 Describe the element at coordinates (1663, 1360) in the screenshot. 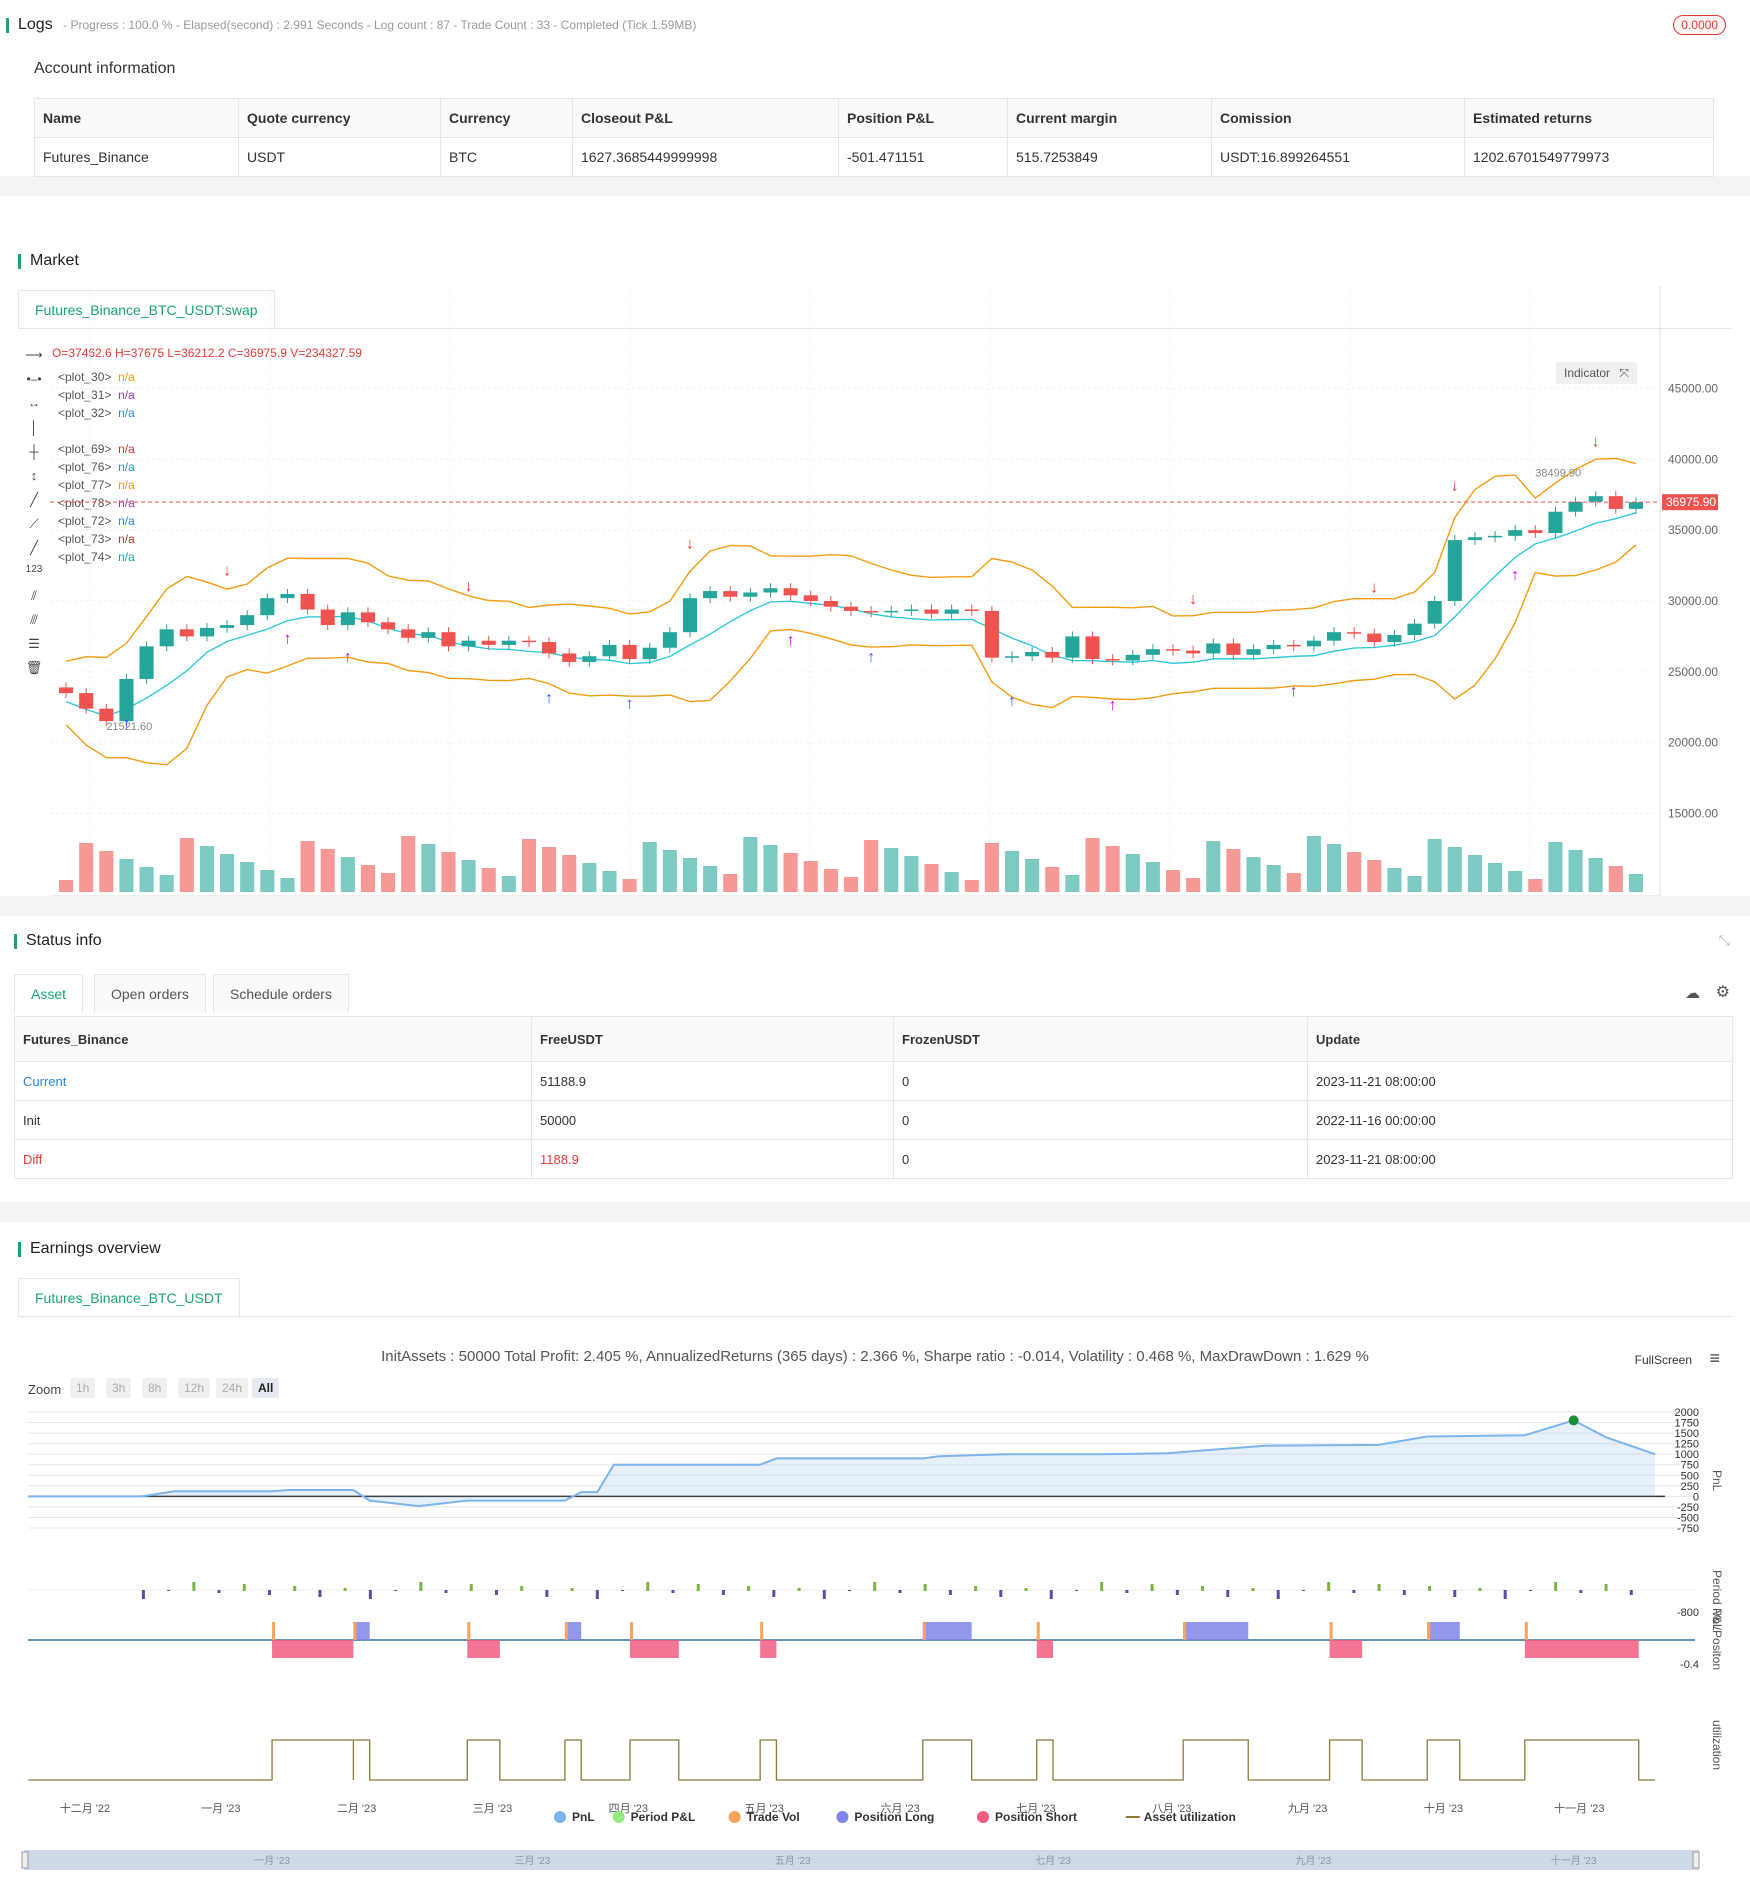

I see `fullscreen-button: FullScreen` at that location.